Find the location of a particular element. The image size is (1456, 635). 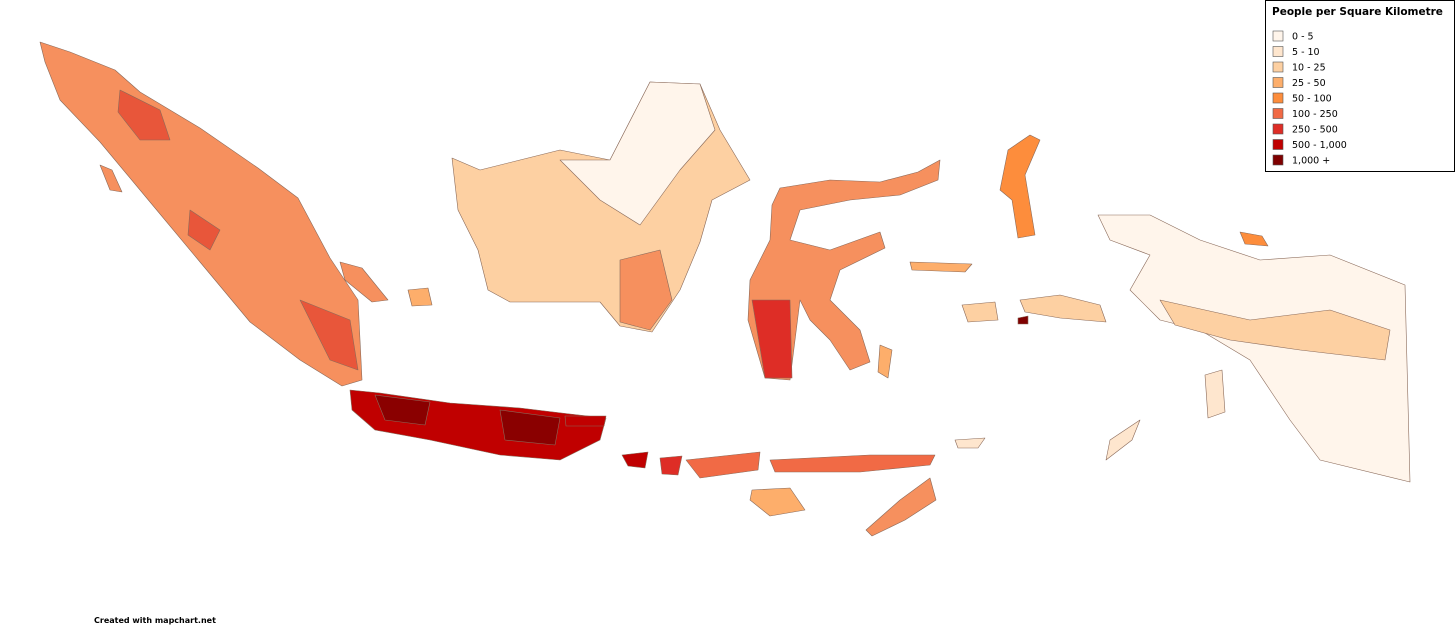

wetar is located at coordinates (970, 443).